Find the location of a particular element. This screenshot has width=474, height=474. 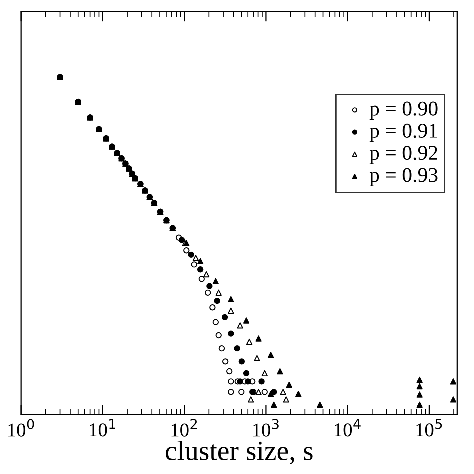

x-axis-title: cluster size, s is located at coordinates (239, 452).